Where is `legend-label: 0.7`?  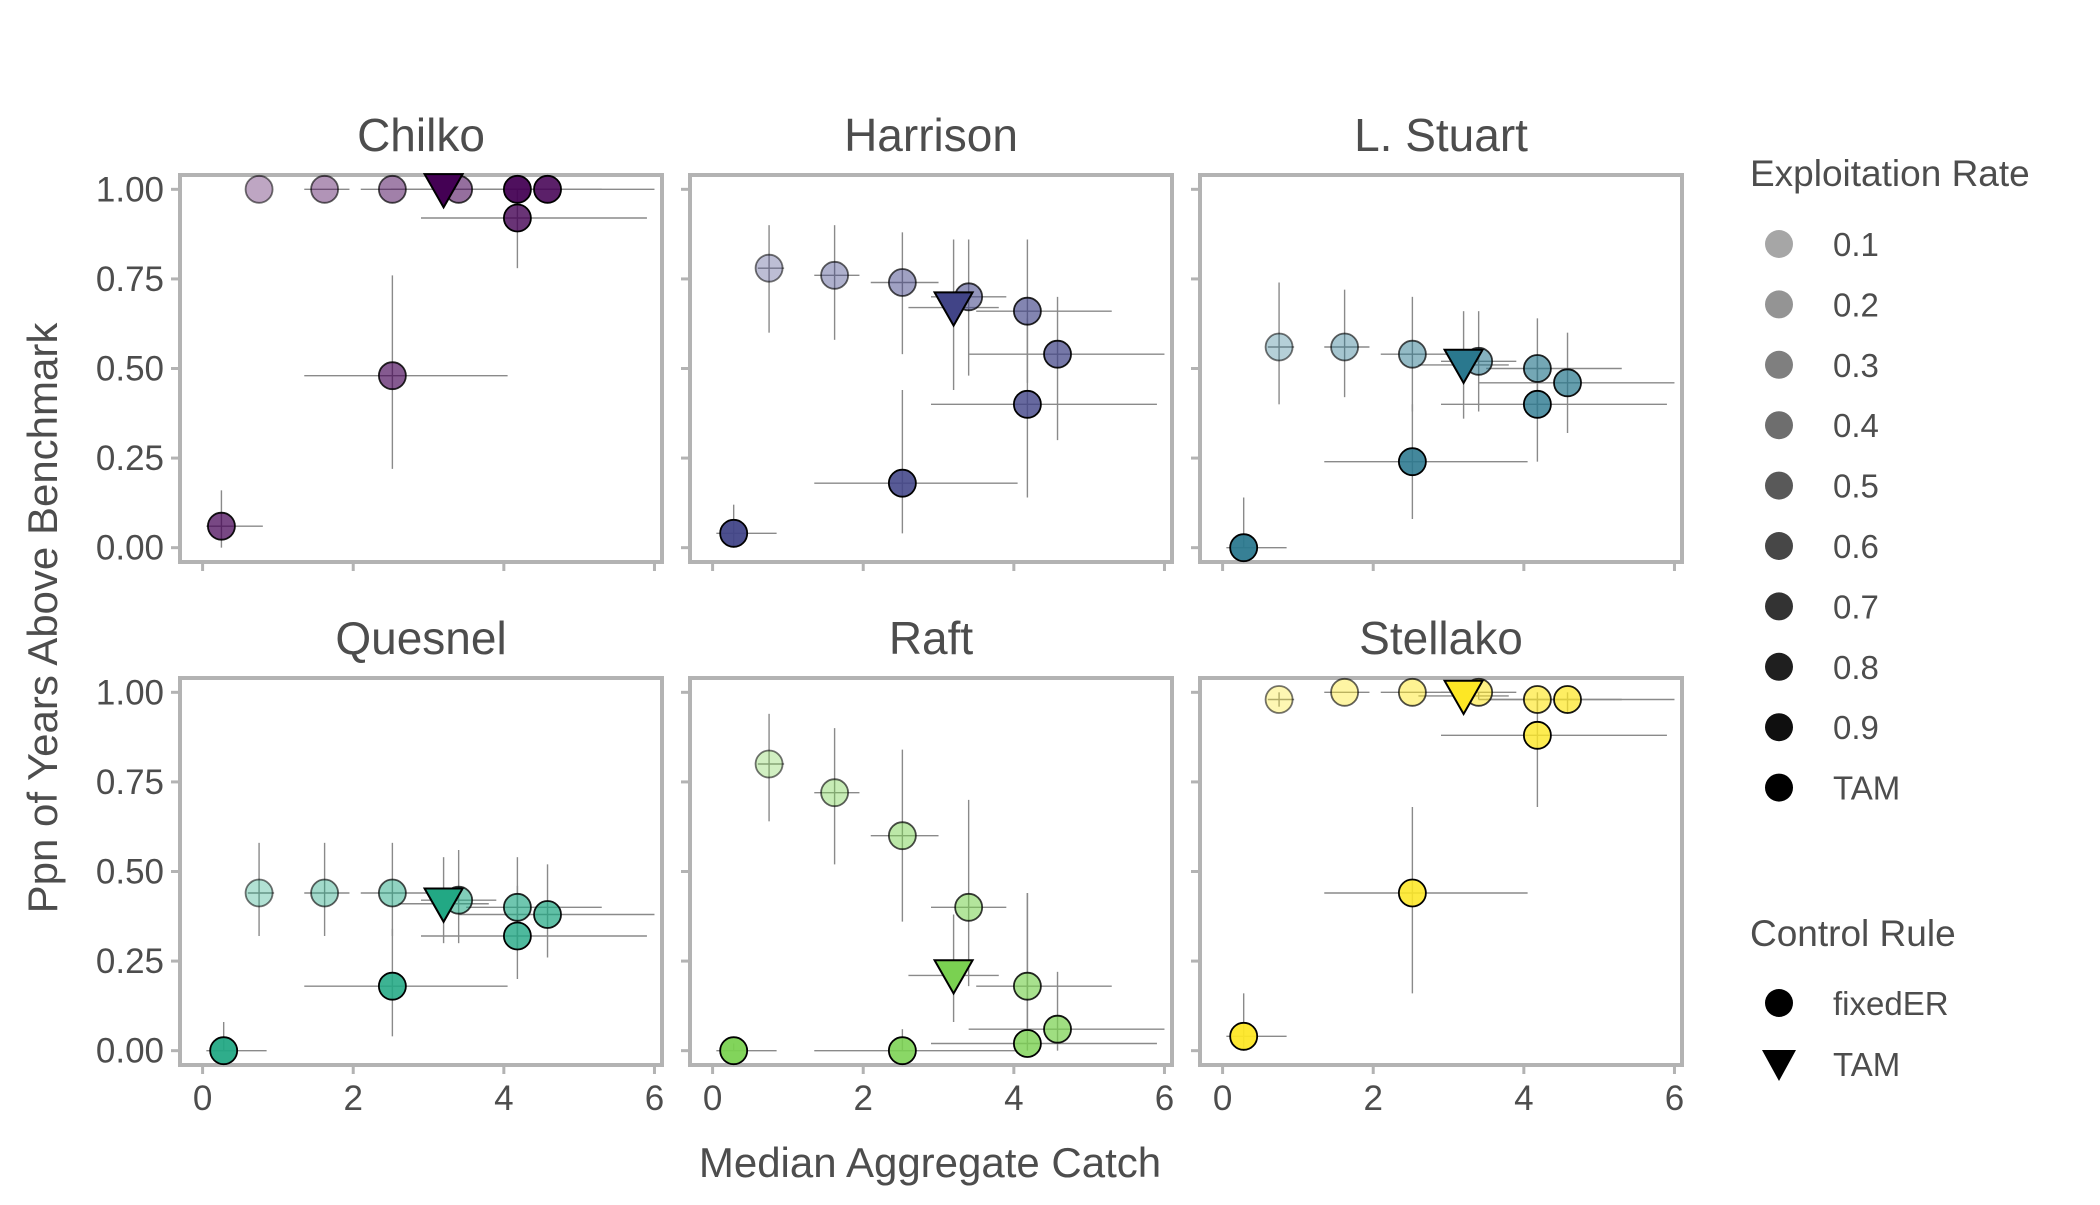 legend-label: 0.7 is located at coordinates (1856, 606).